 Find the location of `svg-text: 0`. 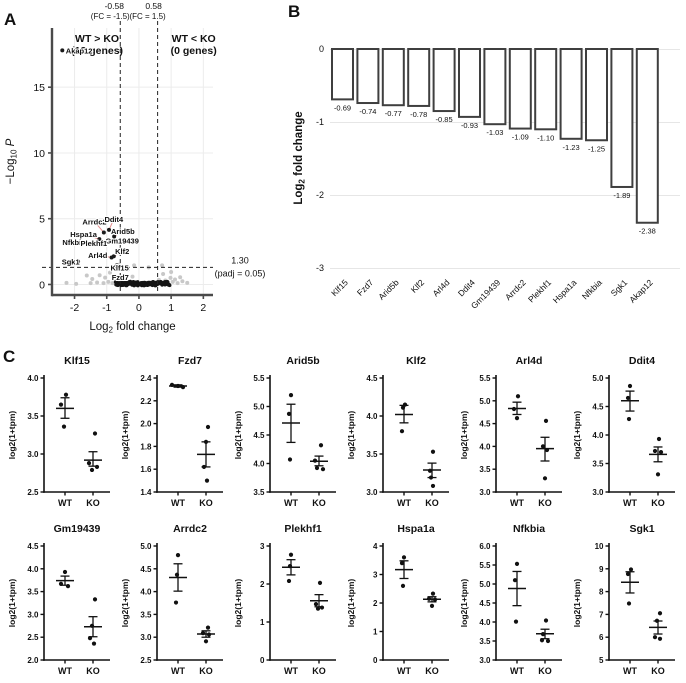

svg-text: 0 is located at coordinates (139, 308).